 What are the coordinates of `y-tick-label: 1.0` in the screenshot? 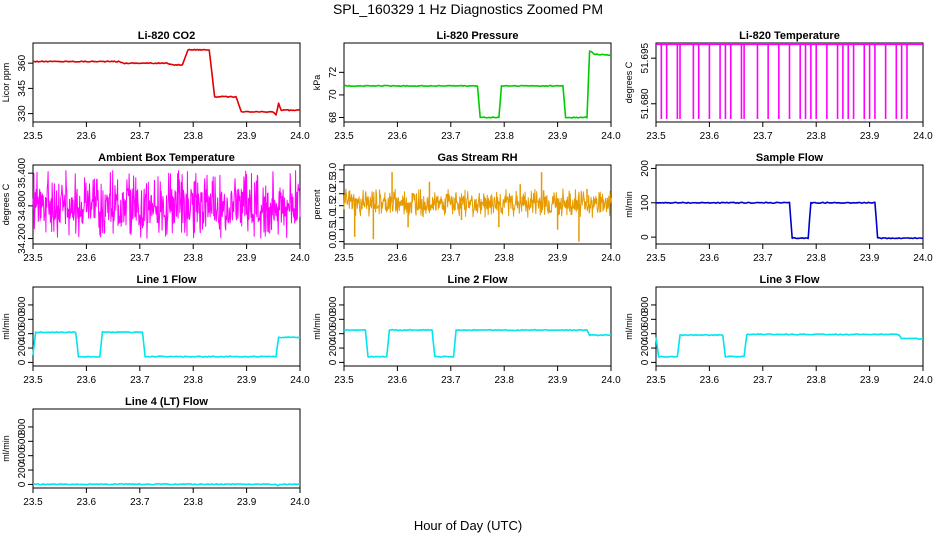 It's located at (333, 217).